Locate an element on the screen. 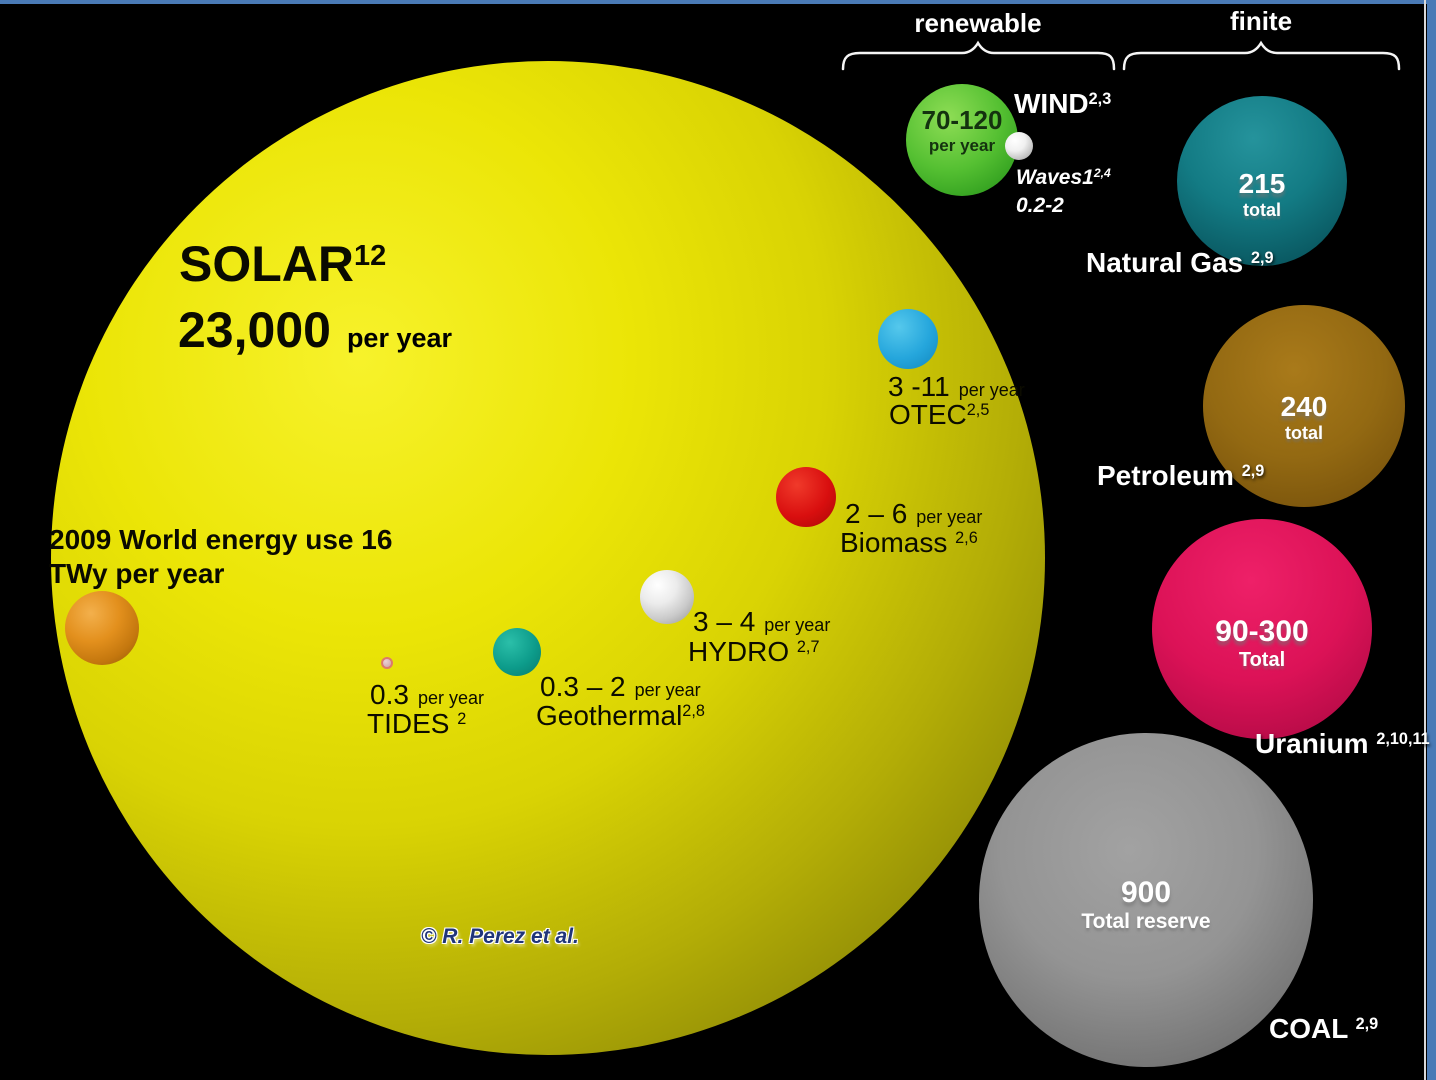 This screenshot has width=1436, height=1080. wind-label: WIND2,3 is located at coordinates (1062, 103).